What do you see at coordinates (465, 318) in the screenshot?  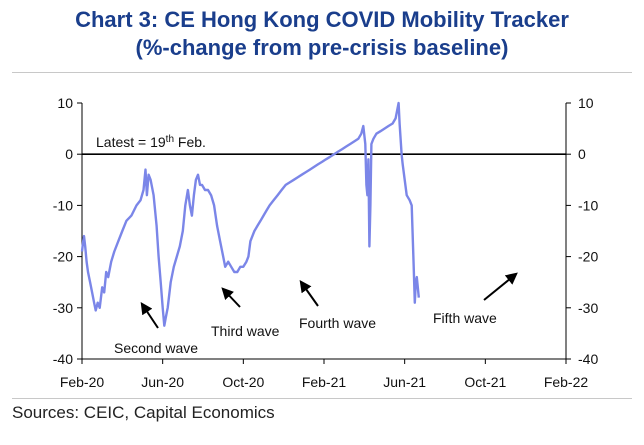 I see `wave-annotation-label: Fifth wave` at bounding box center [465, 318].